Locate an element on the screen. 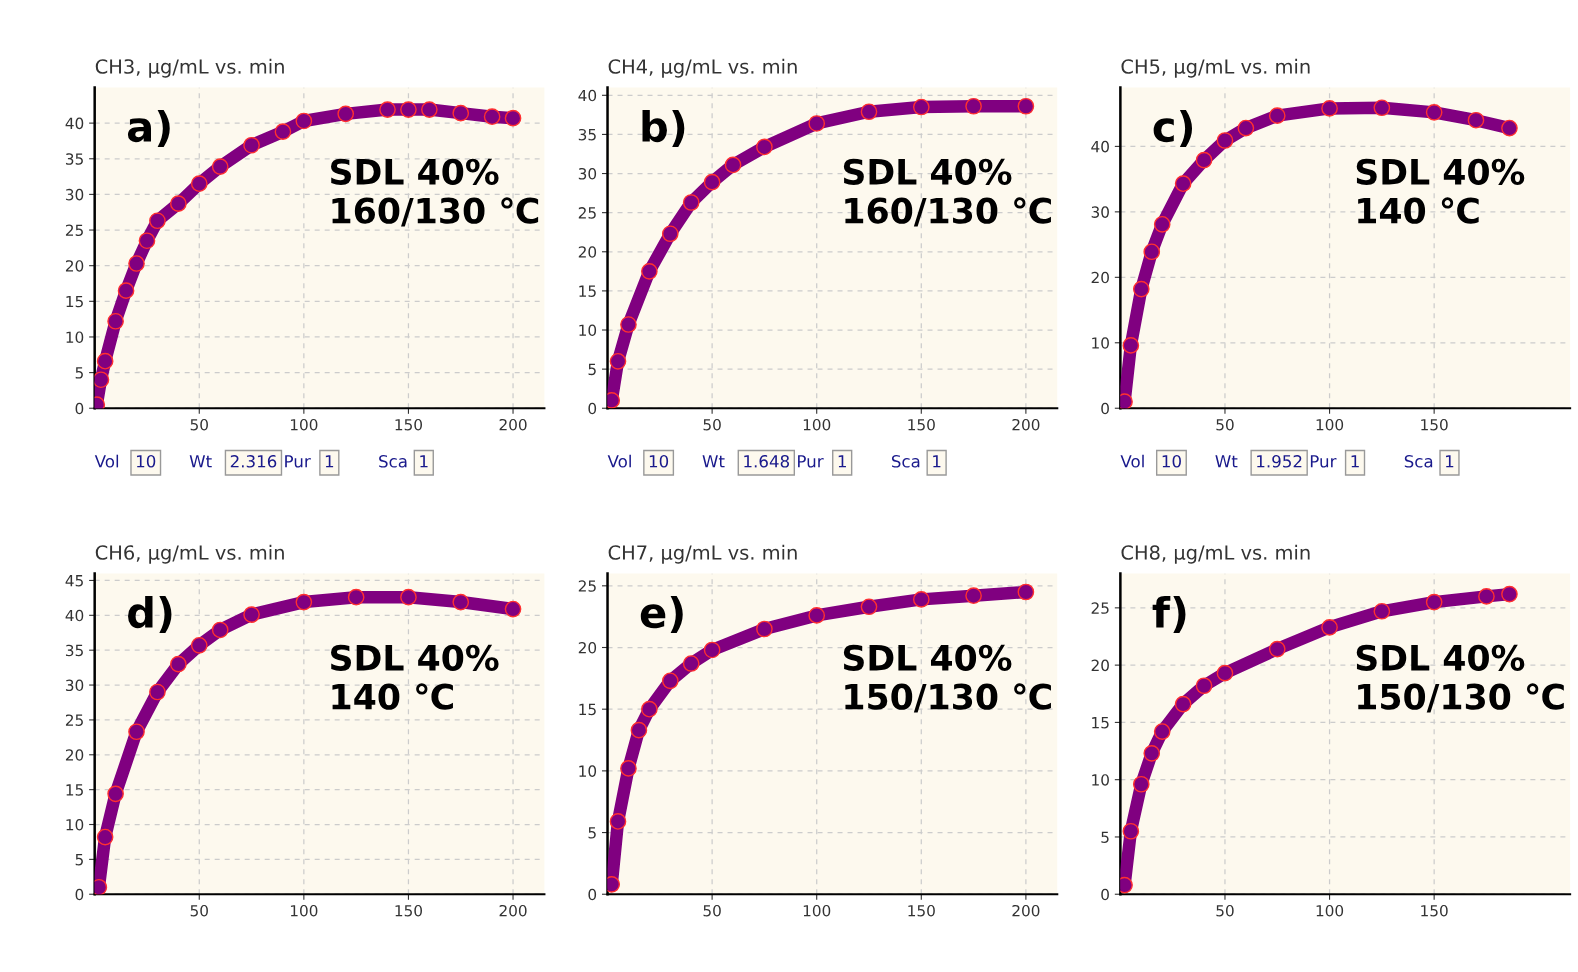  y-tick-label: 35 is located at coordinates (74, 650).